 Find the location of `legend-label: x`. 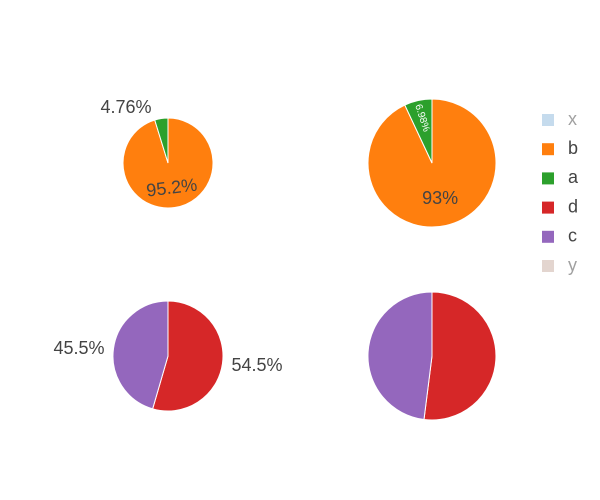

legend-label: x is located at coordinates (572, 119).